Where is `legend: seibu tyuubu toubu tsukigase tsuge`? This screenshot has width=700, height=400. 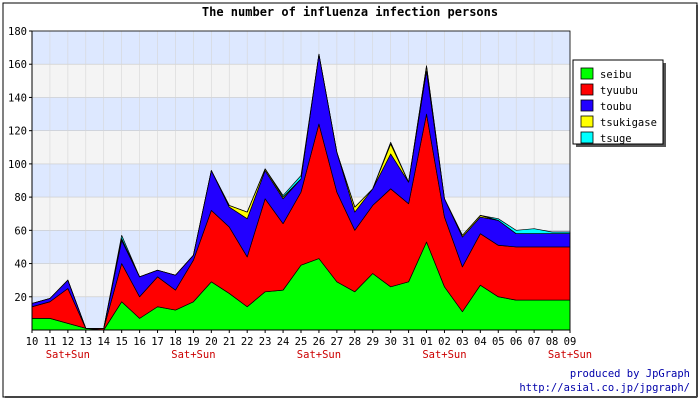 legend: seibu tyuubu toubu tsukigase tsuge is located at coordinates (619, 103).